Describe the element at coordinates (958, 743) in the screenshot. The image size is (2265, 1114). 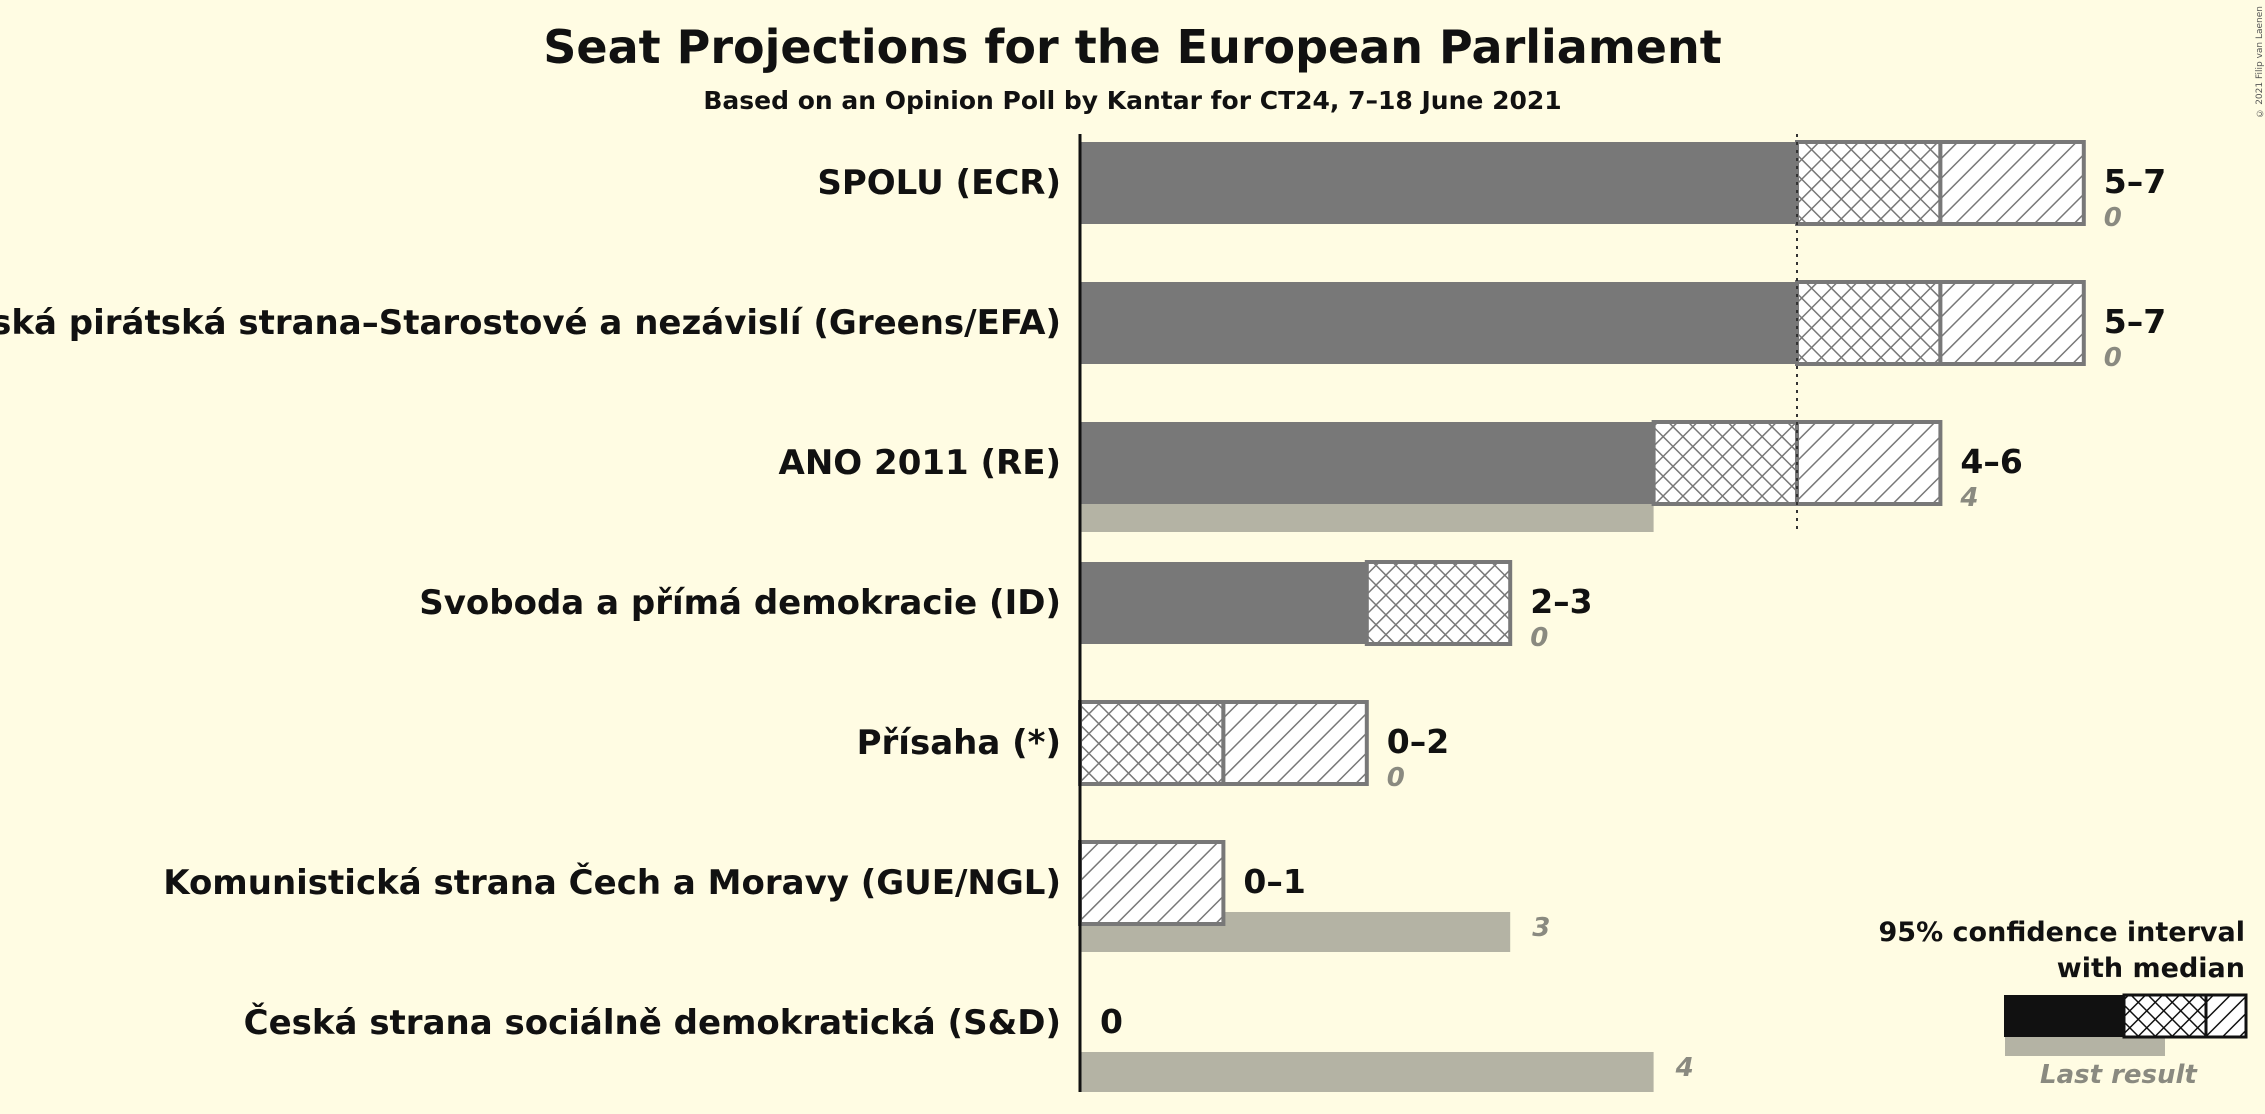
I see `party-label: Přísaha (*)` at that location.